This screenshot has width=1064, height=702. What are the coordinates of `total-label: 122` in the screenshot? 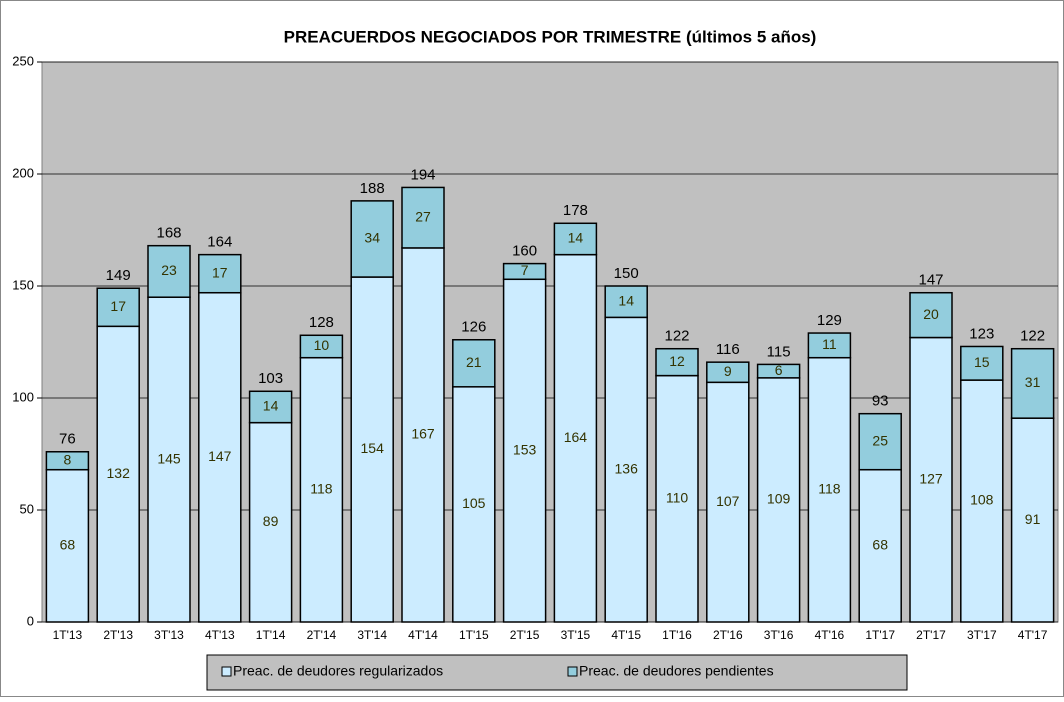 It's located at (676, 336).